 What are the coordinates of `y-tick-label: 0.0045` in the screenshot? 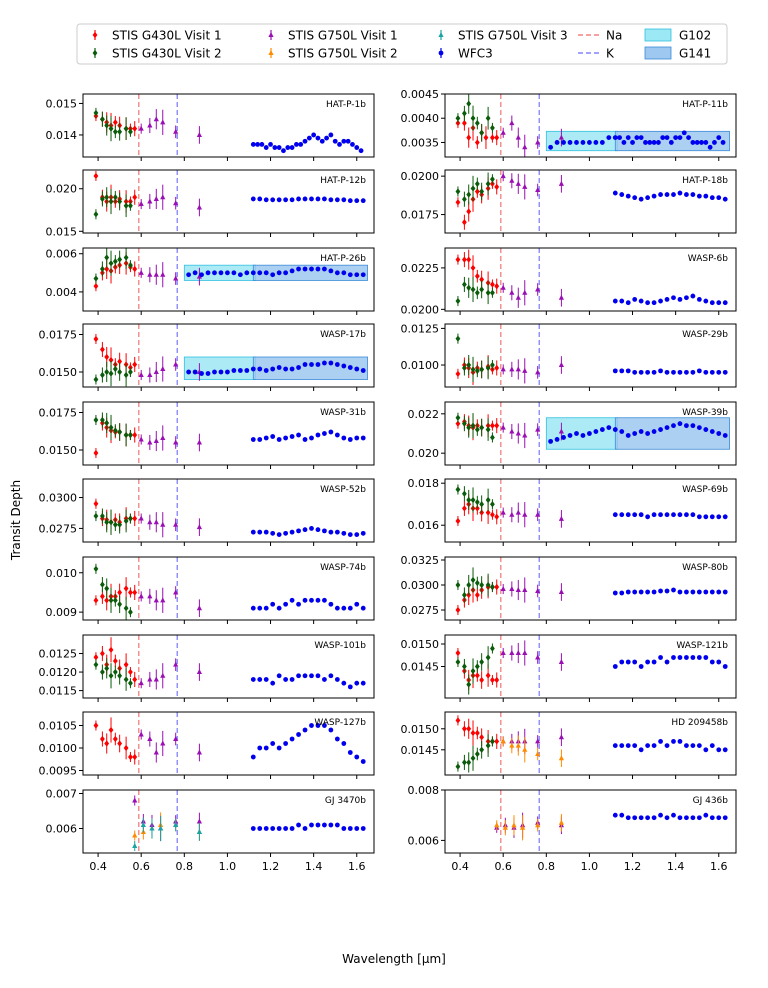 It's located at (420, 94).